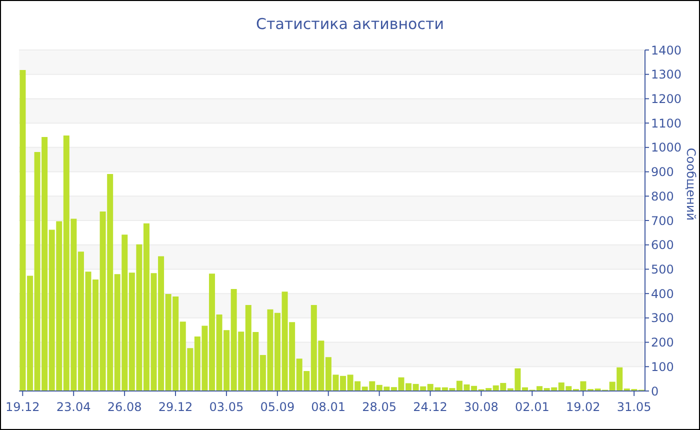 This screenshot has height=430, width=700. Describe the element at coordinates (481, 407) in the screenshot. I see `x-tick-label: 30.08` at that location.